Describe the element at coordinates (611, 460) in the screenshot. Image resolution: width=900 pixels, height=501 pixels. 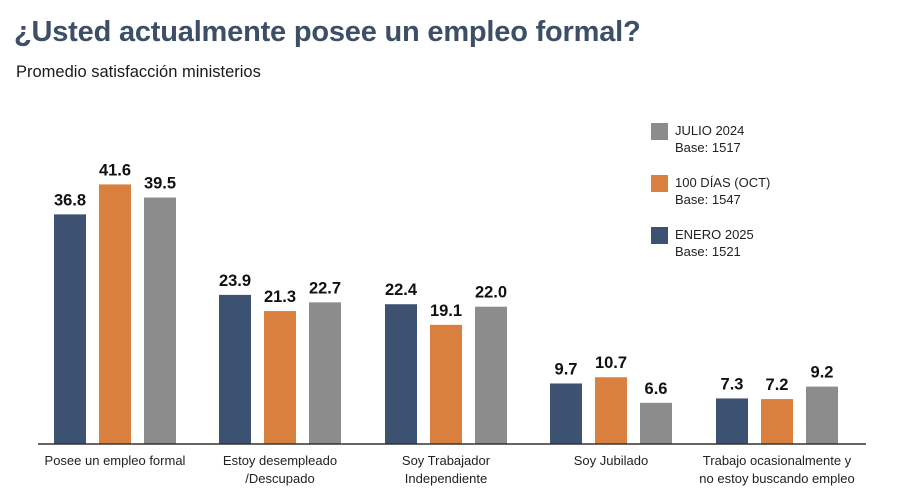
I see `category-label-3: Soy Jubilado` at that location.